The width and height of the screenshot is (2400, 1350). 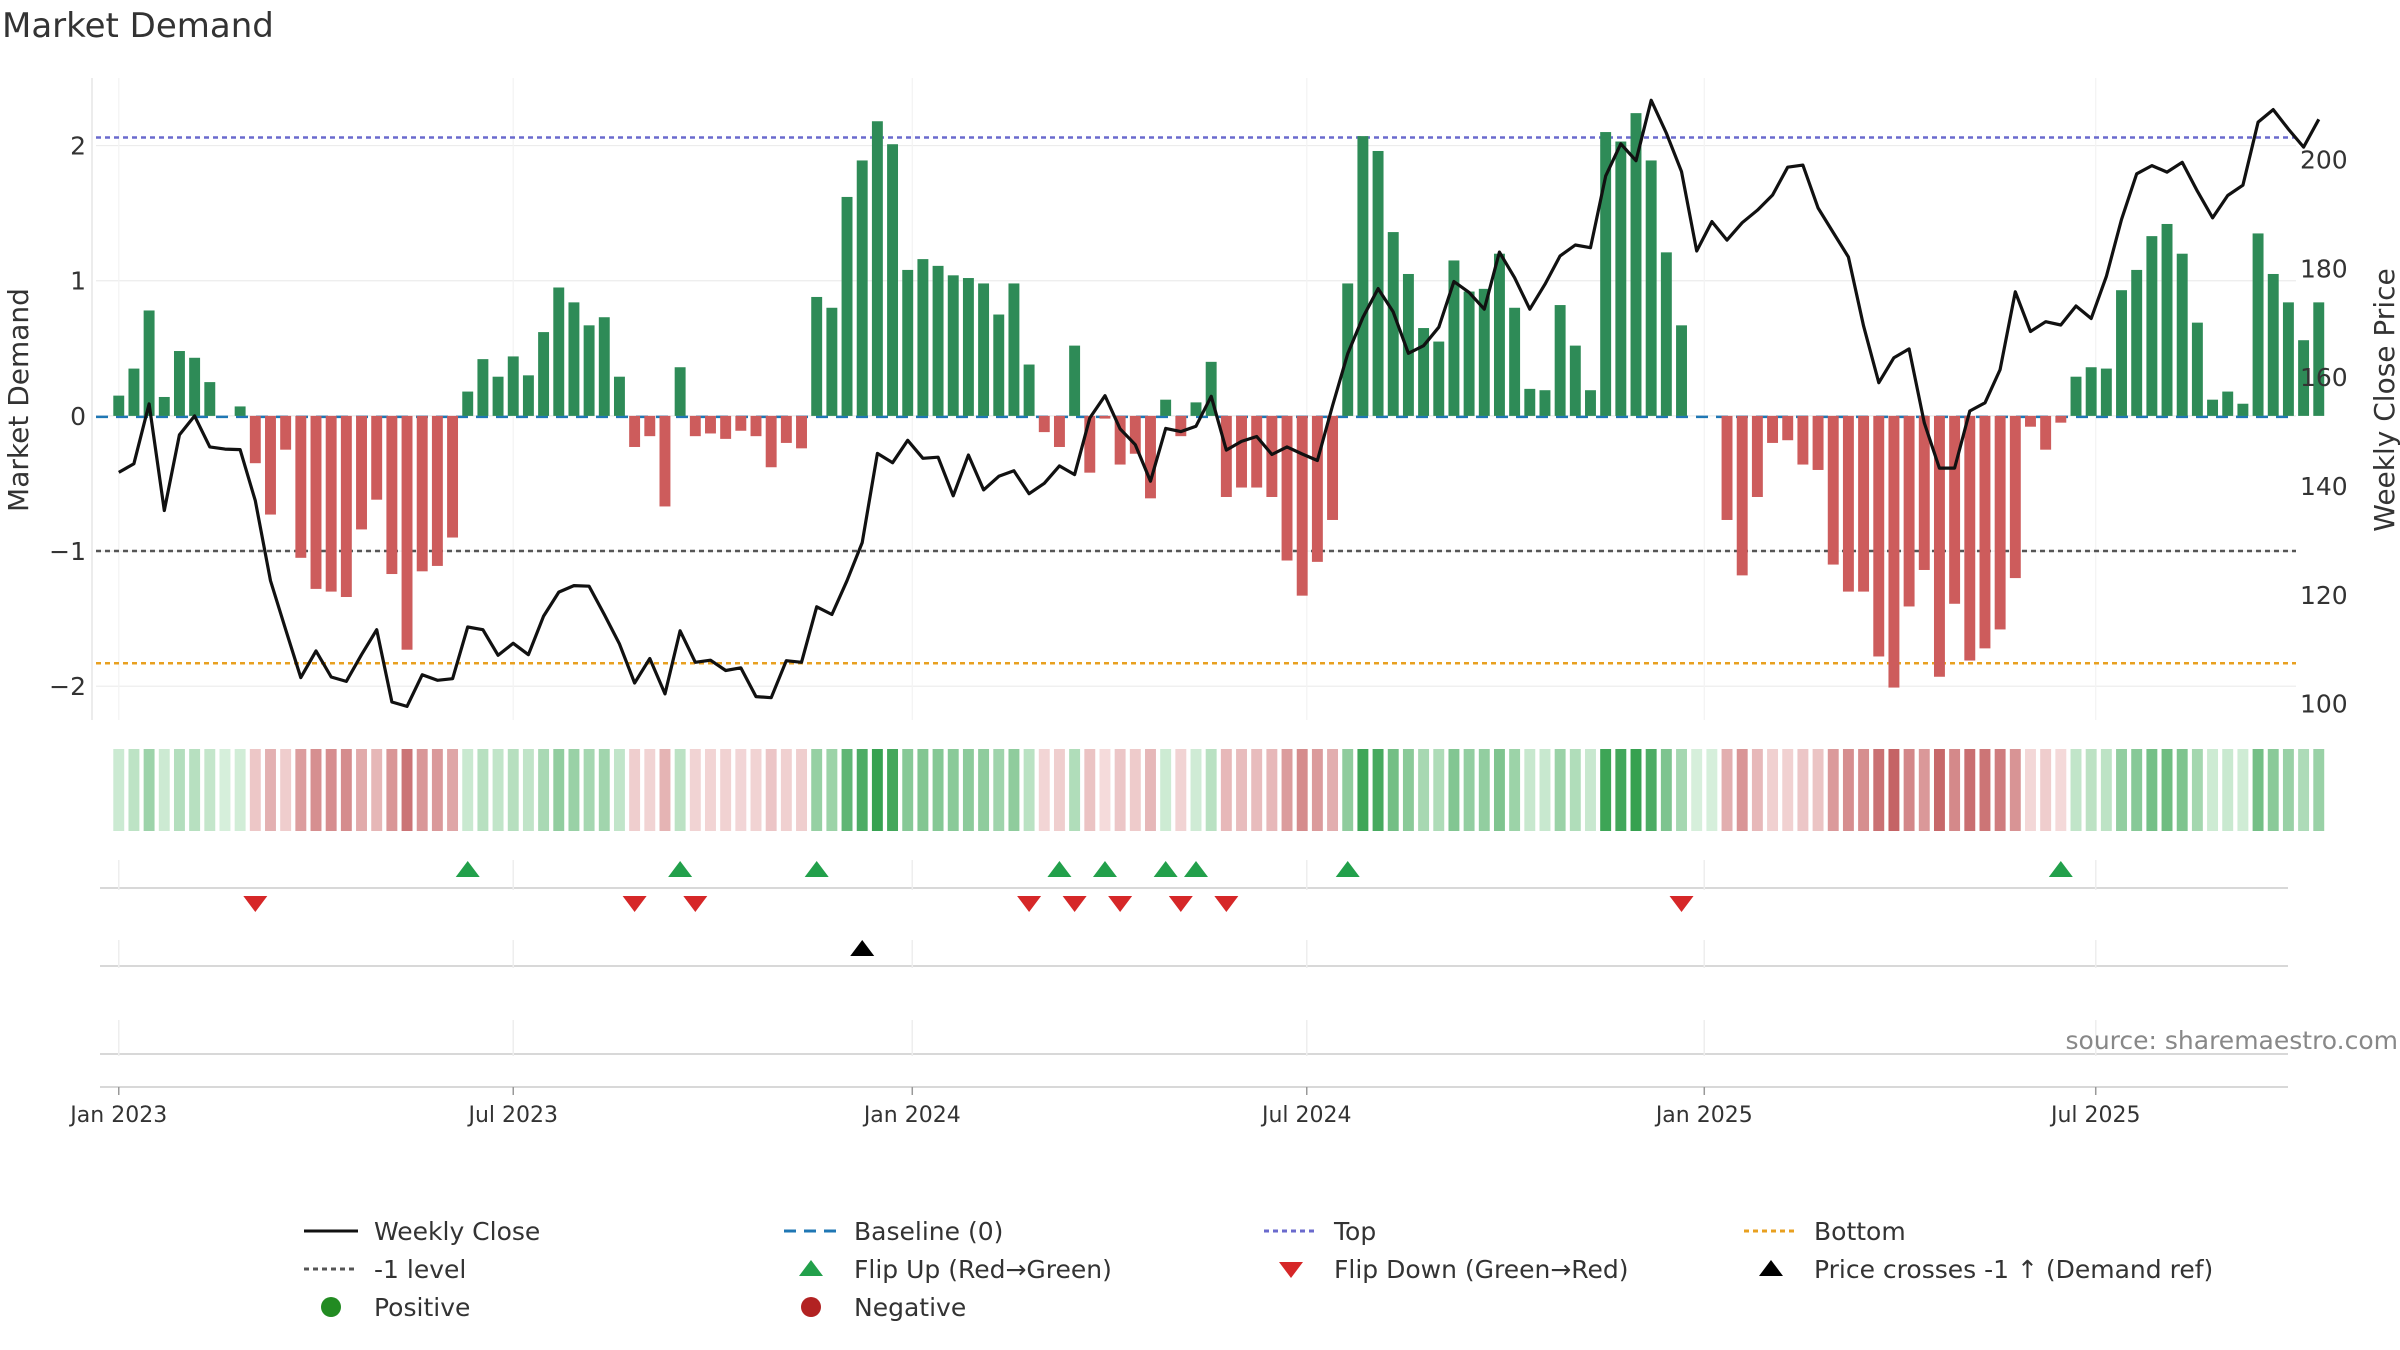 I want to click on legend-row: Positive Negative, so click(x=1290, y=1307).